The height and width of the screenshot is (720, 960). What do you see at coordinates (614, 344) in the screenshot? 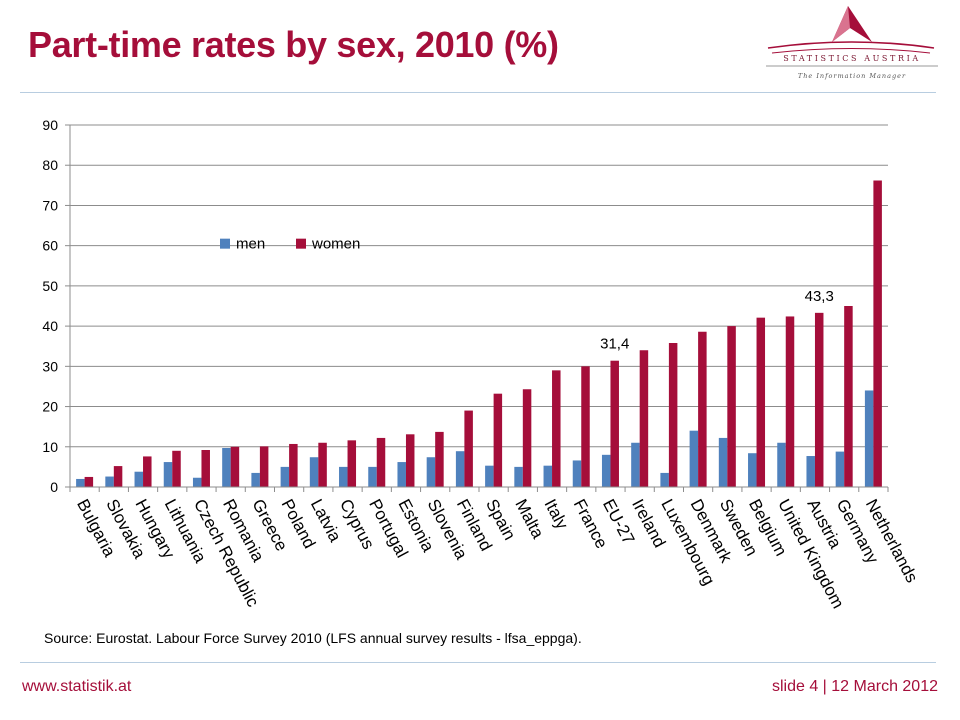
I see `data-label: 31,4` at bounding box center [614, 344].